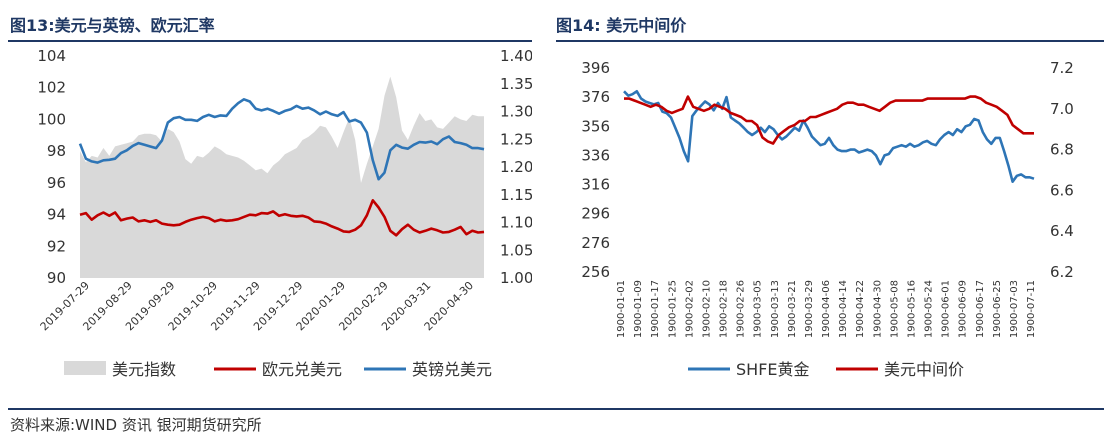 The image size is (1110, 438). Describe the element at coordinates (1062, 190) in the screenshot. I see `y-right-tick-label: 6.6` at that location.